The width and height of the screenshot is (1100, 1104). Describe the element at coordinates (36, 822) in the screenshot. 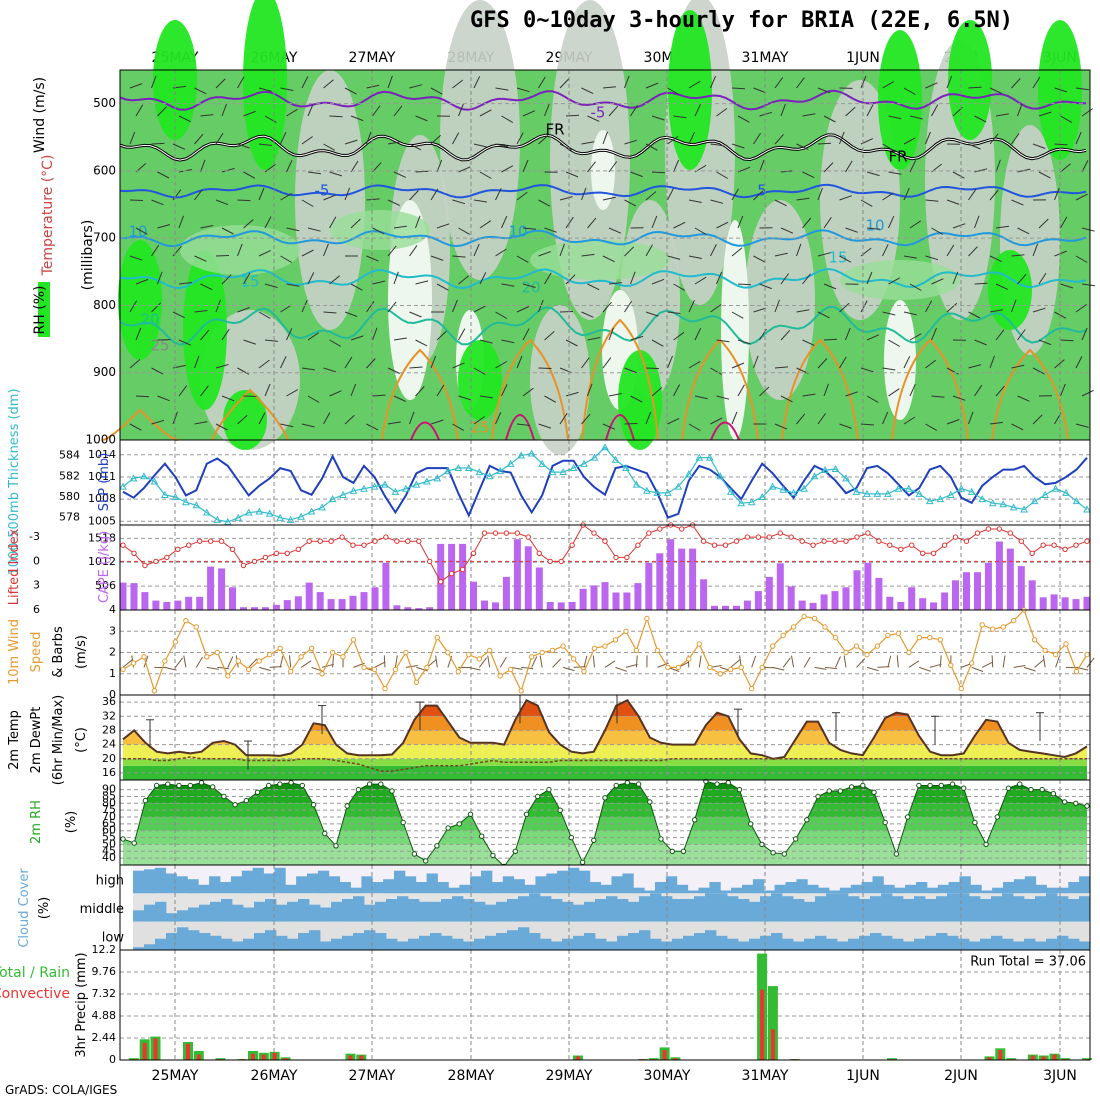

I see `rh-axis-label-1: 2m RH` at that location.